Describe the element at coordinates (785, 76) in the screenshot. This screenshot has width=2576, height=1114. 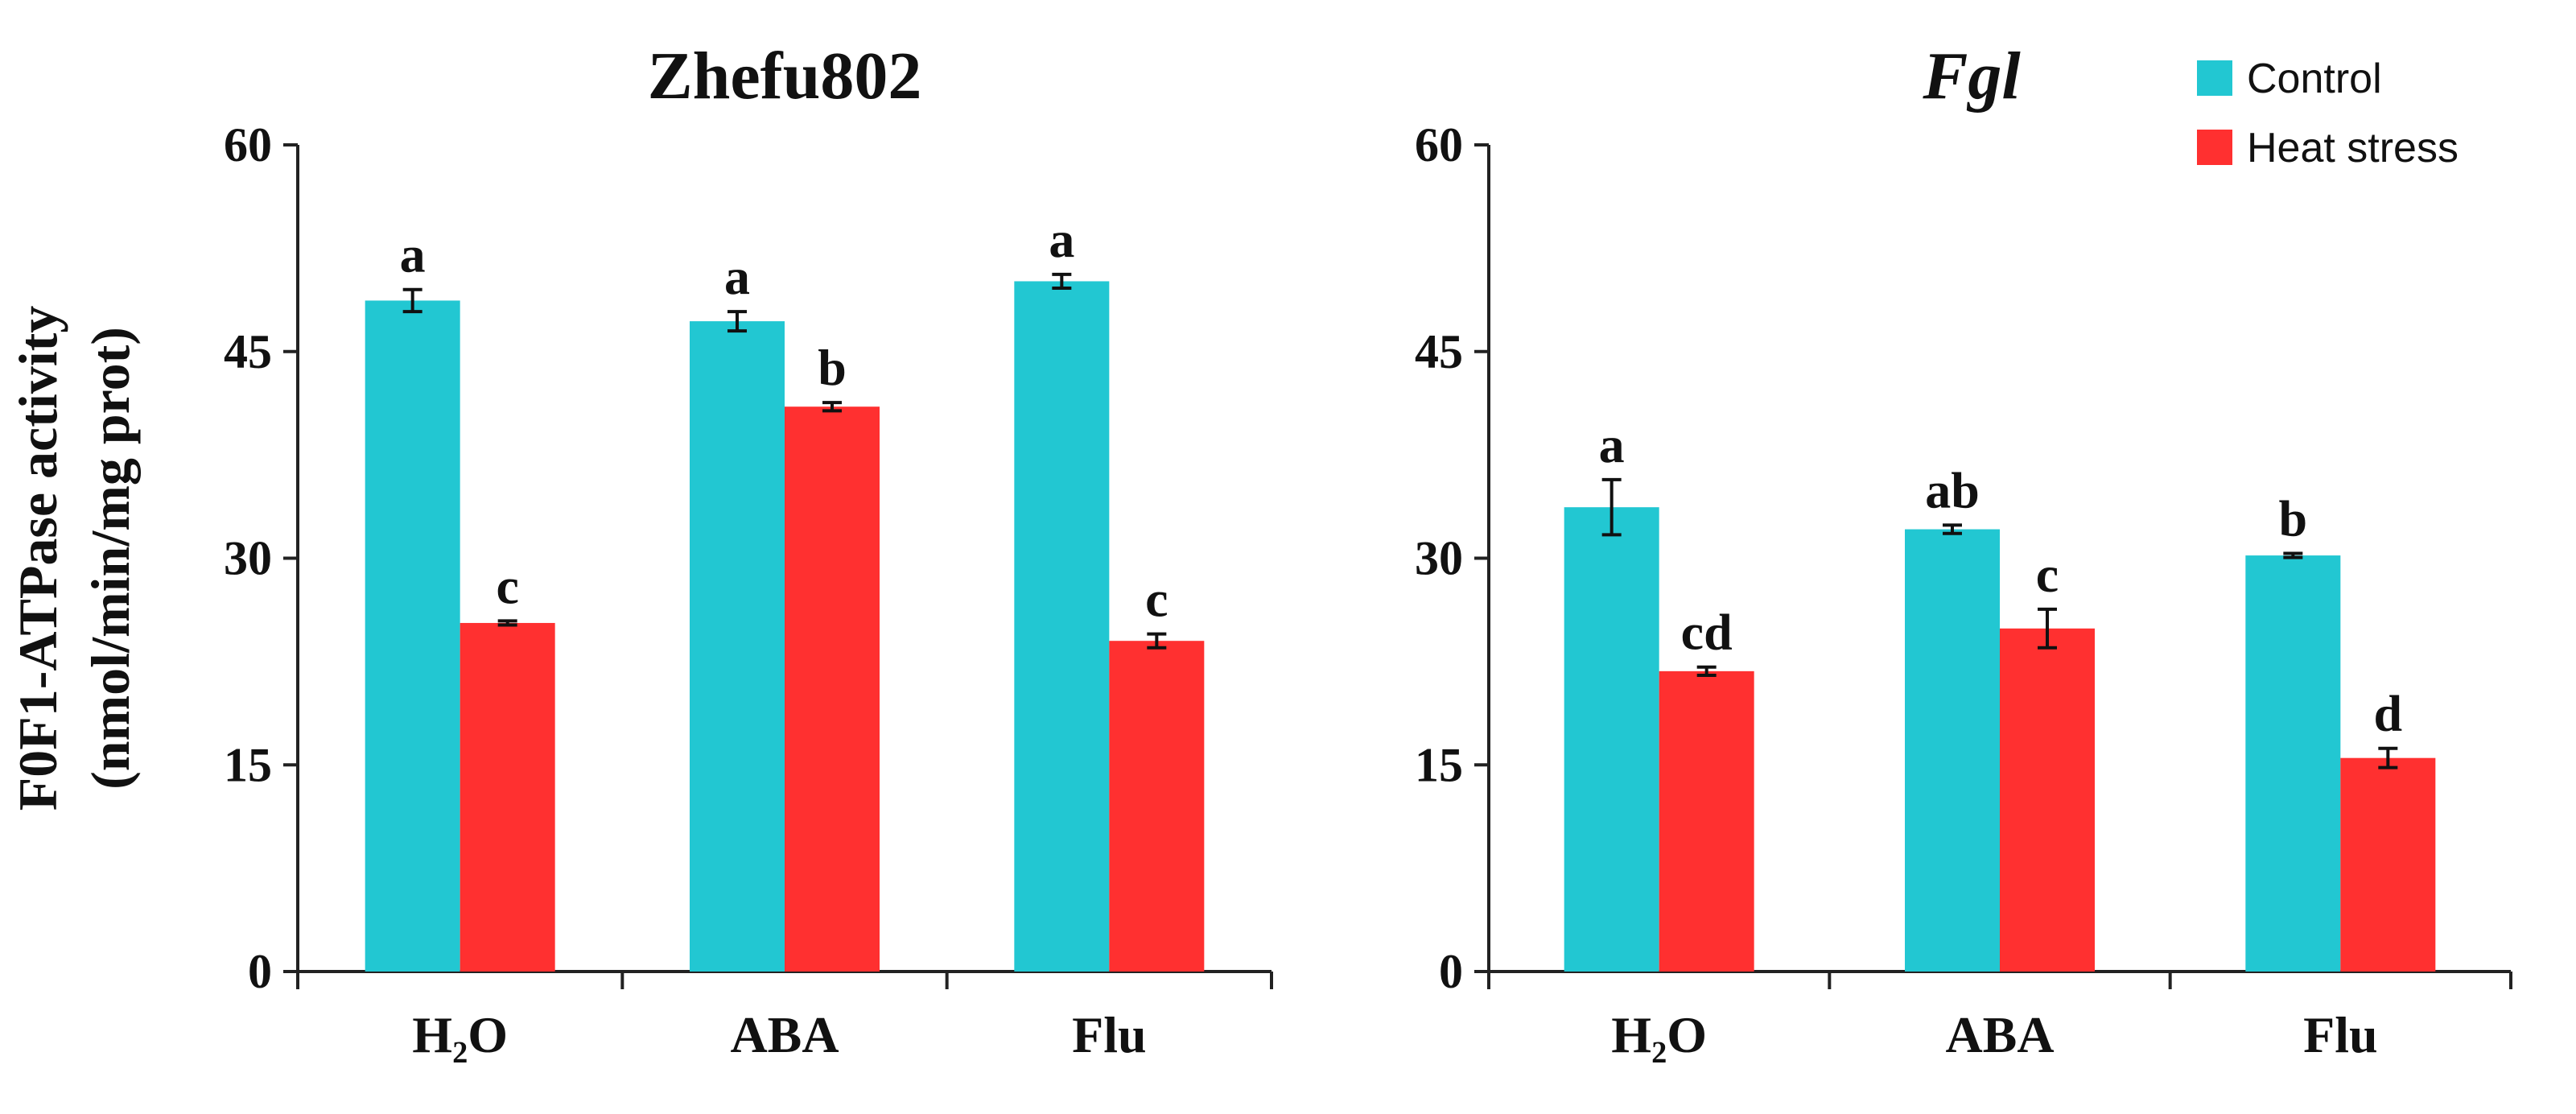
I see `chart-title-zhefu802: Zhefu802` at that location.